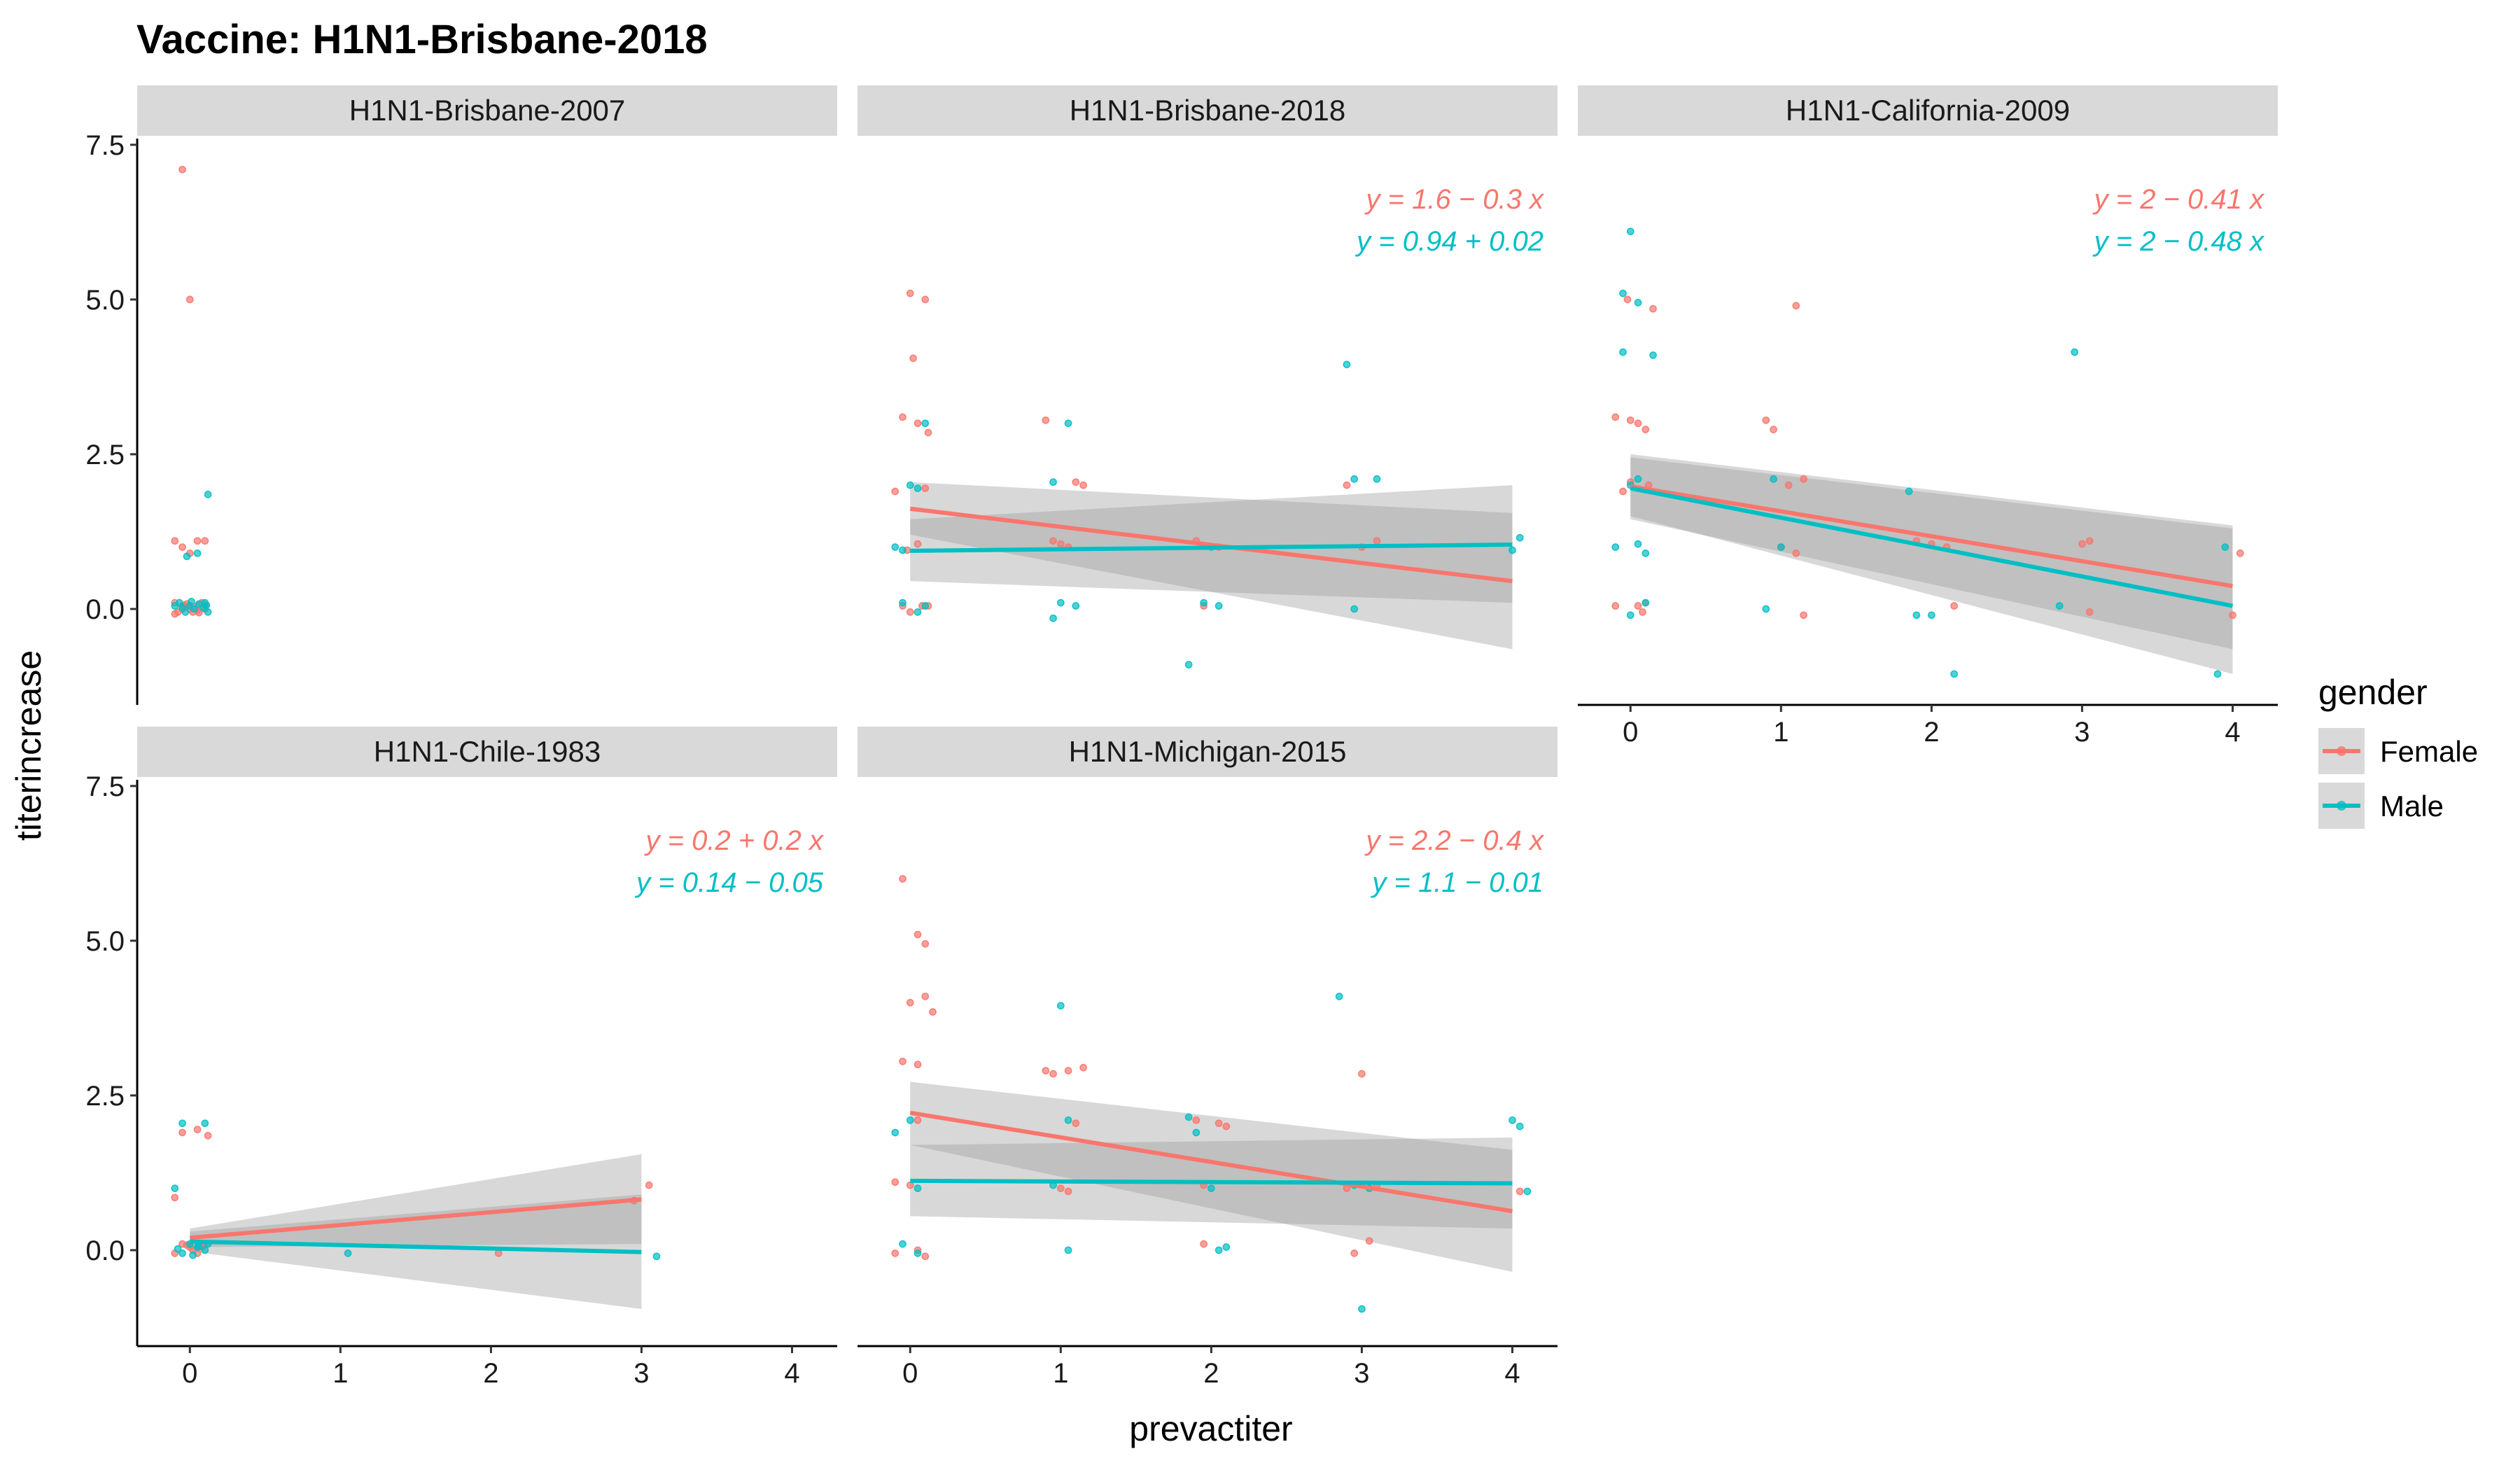 The height and width of the screenshot is (1470, 2520). What do you see at coordinates (729, 882) in the screenshot?
I see `regression-equation: y = 0.14 − 0.05` at bounding box center [729, 882].